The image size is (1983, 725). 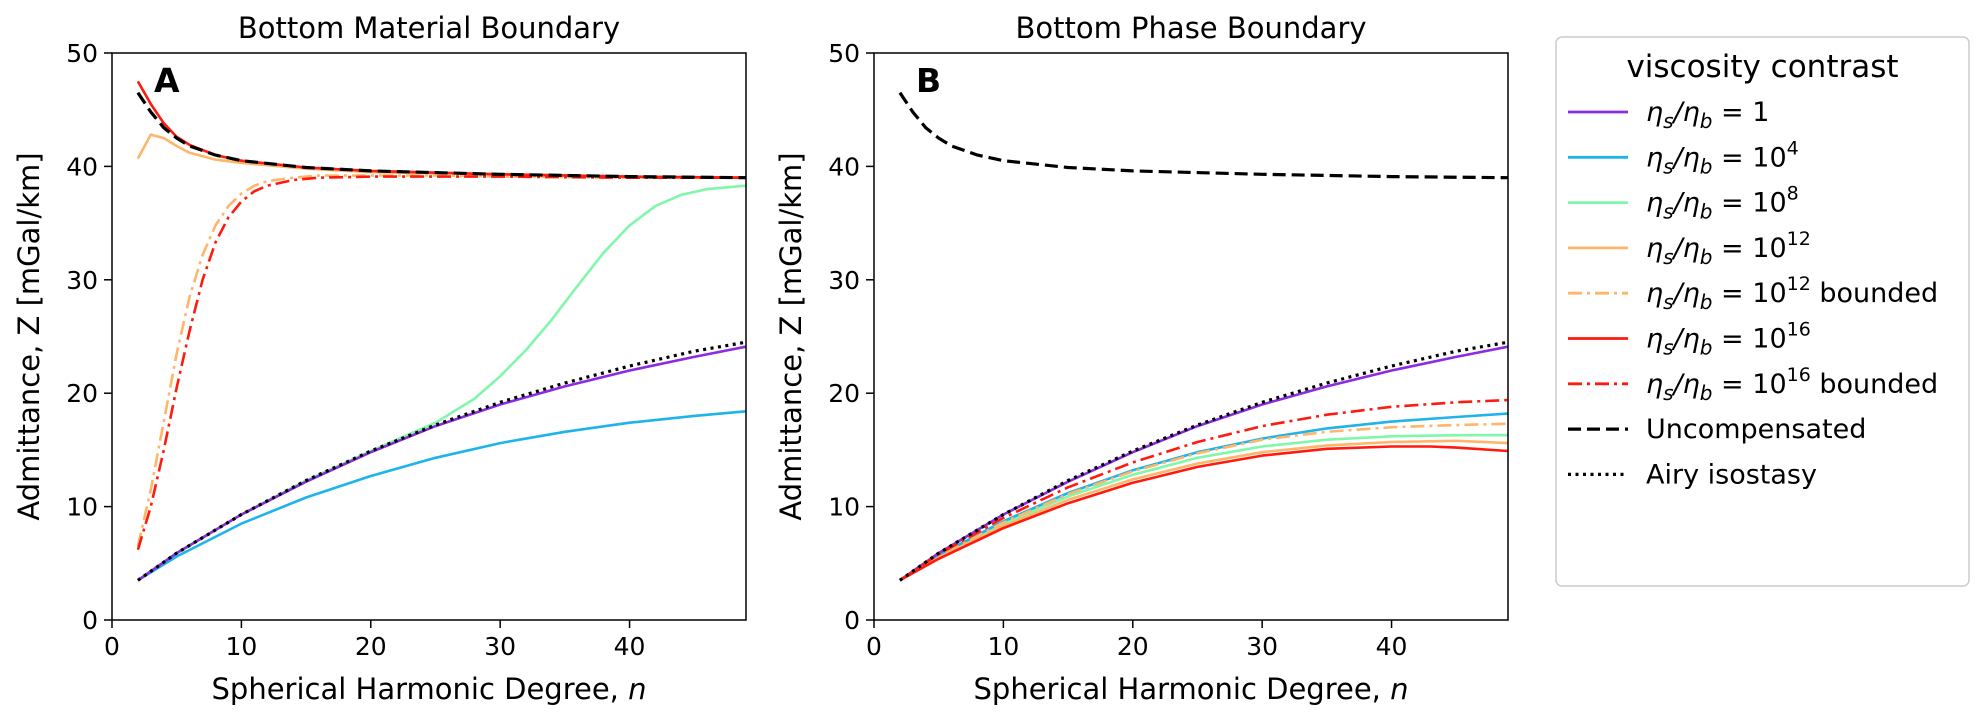 I want to click on legend-entry-visc_1e4: ηs/ηb = 104, so click(x=1683, y=157).